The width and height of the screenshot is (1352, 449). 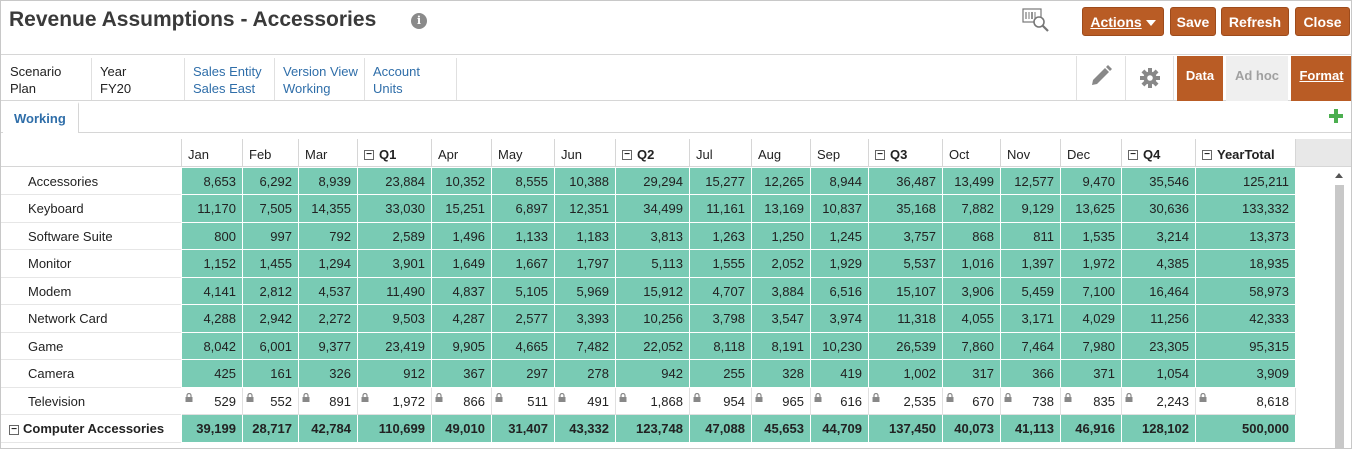 What do you see at coordinates (653, 153) in the screenshot?
I see `column-header-q2: − Q2` at bounding box center [653, 153].